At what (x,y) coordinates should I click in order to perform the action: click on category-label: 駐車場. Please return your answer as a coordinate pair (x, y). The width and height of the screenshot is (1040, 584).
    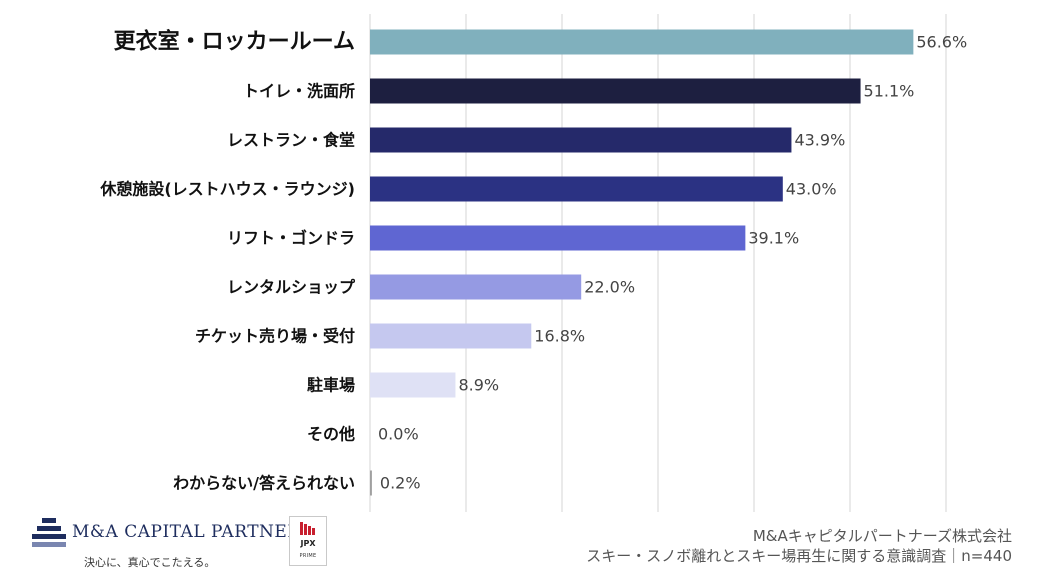
    Looking at the image, I should click on (331, 385).